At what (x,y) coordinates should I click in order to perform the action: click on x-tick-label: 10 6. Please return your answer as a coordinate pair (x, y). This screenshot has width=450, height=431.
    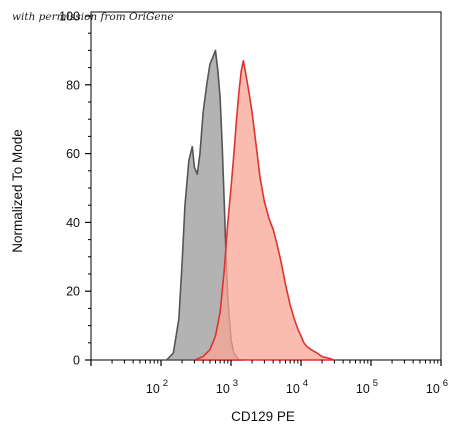
    Looking at the image, I should click on (437, 387).